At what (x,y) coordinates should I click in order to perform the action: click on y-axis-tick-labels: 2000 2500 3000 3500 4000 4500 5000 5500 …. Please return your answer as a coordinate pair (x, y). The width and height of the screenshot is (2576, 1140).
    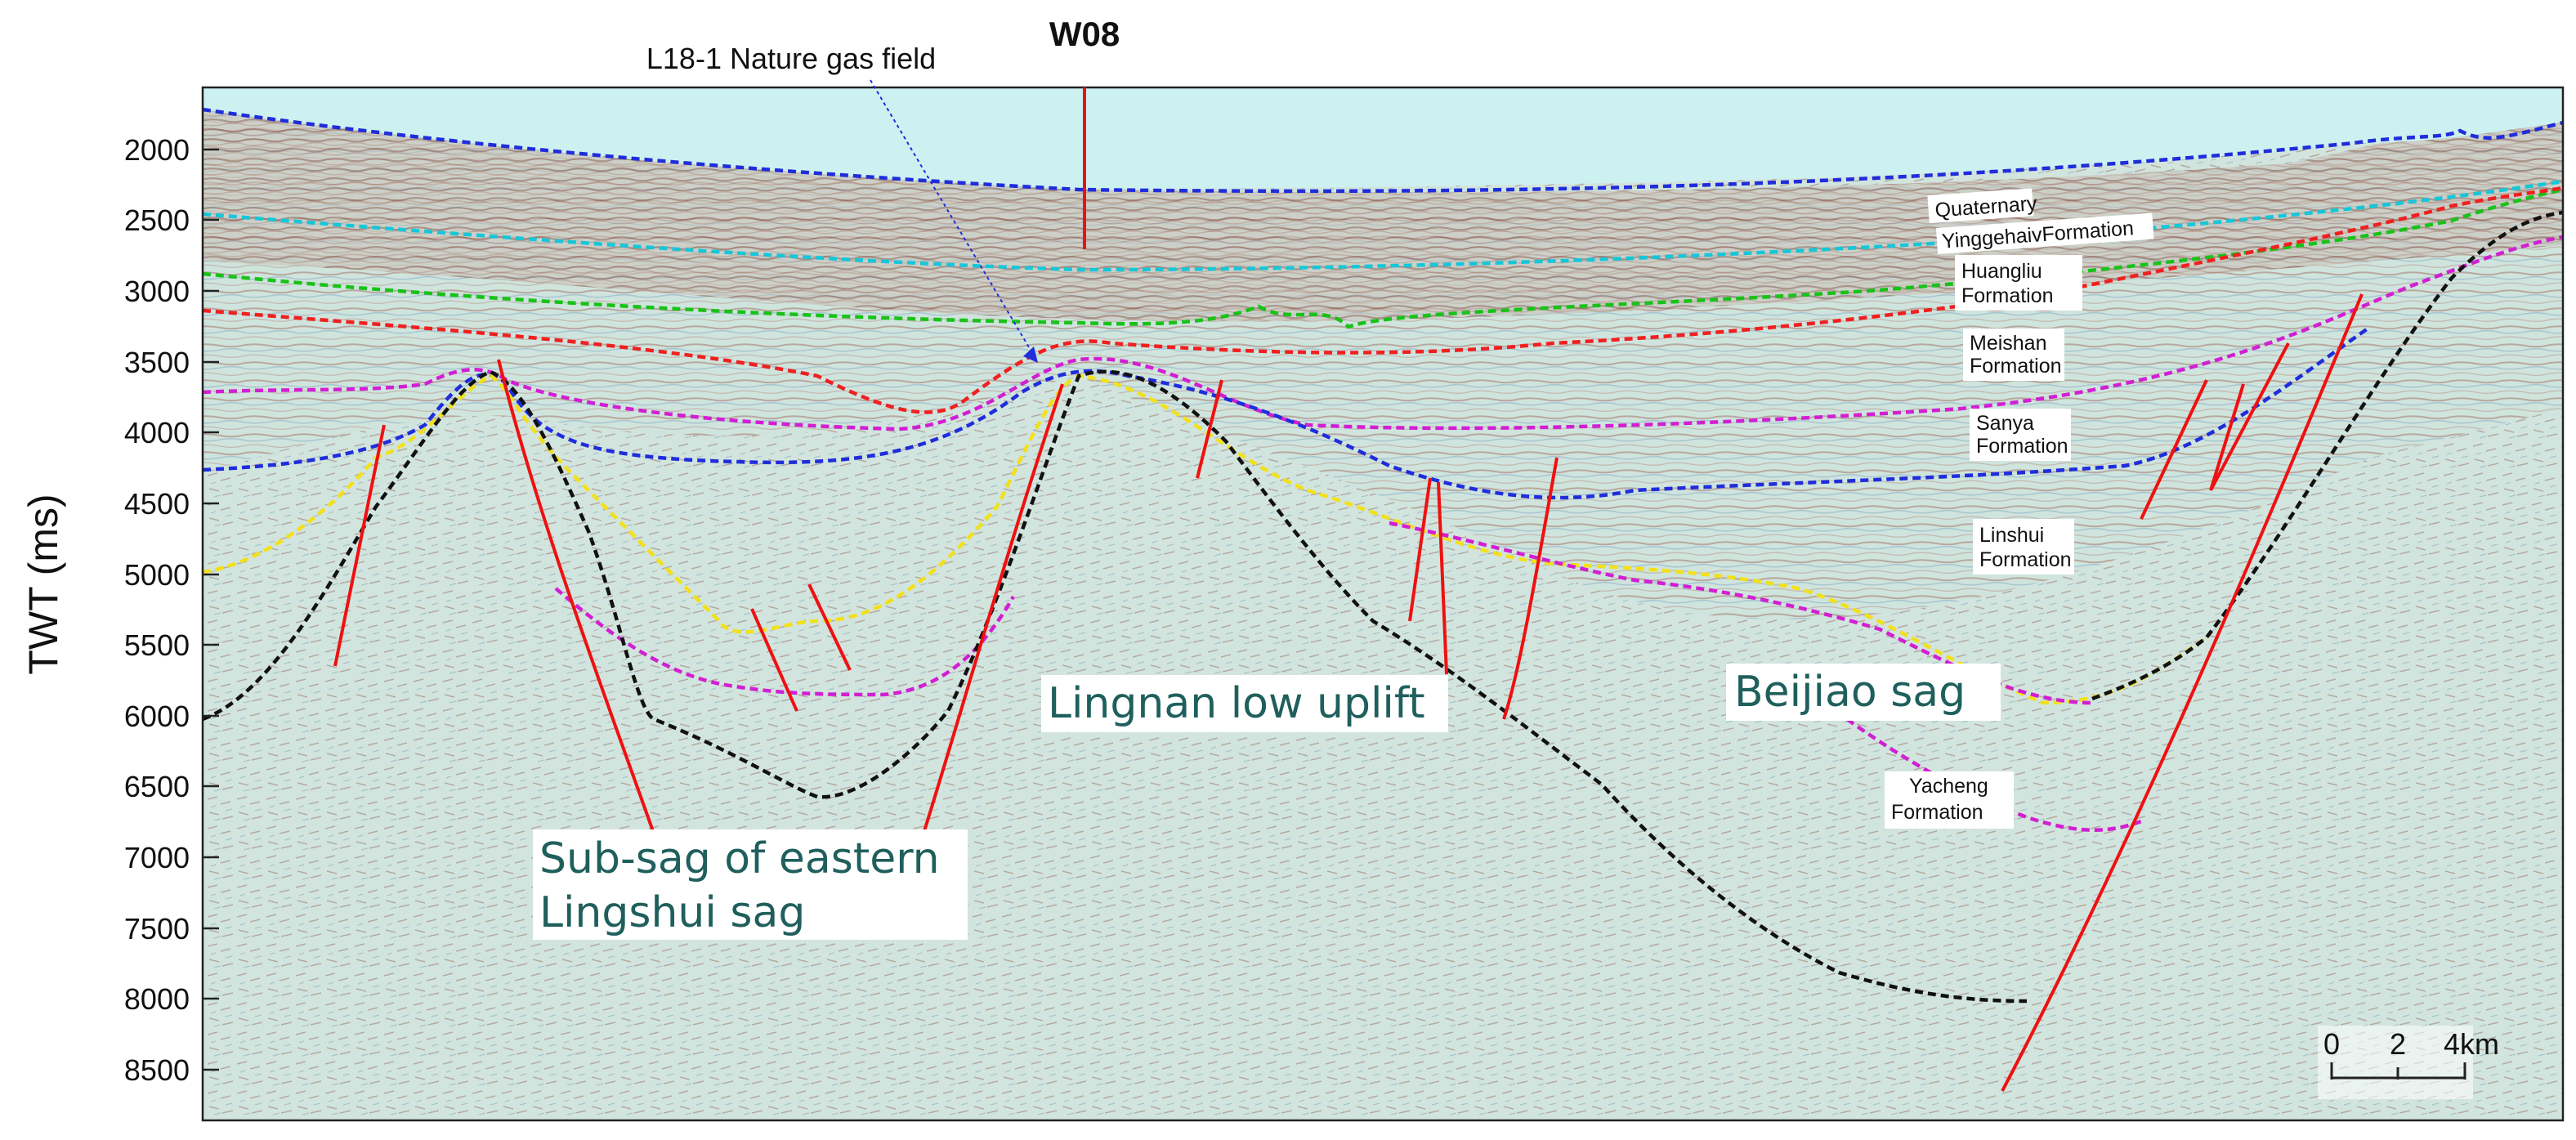
    Looking at the image, I should click on (157, 610).